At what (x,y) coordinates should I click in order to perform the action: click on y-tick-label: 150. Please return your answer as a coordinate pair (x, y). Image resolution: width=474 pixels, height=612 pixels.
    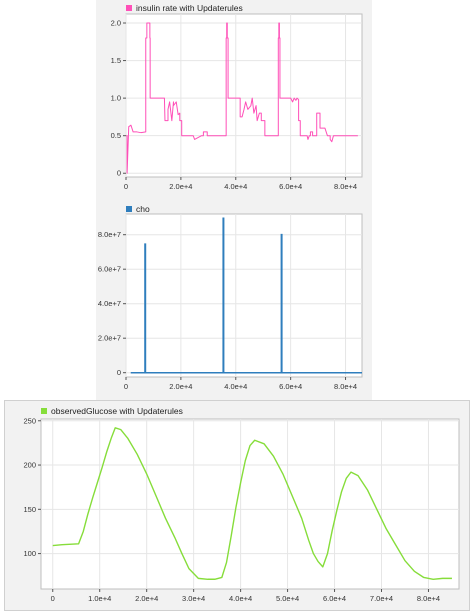
    Looking at the image, I should click on (29, 509).